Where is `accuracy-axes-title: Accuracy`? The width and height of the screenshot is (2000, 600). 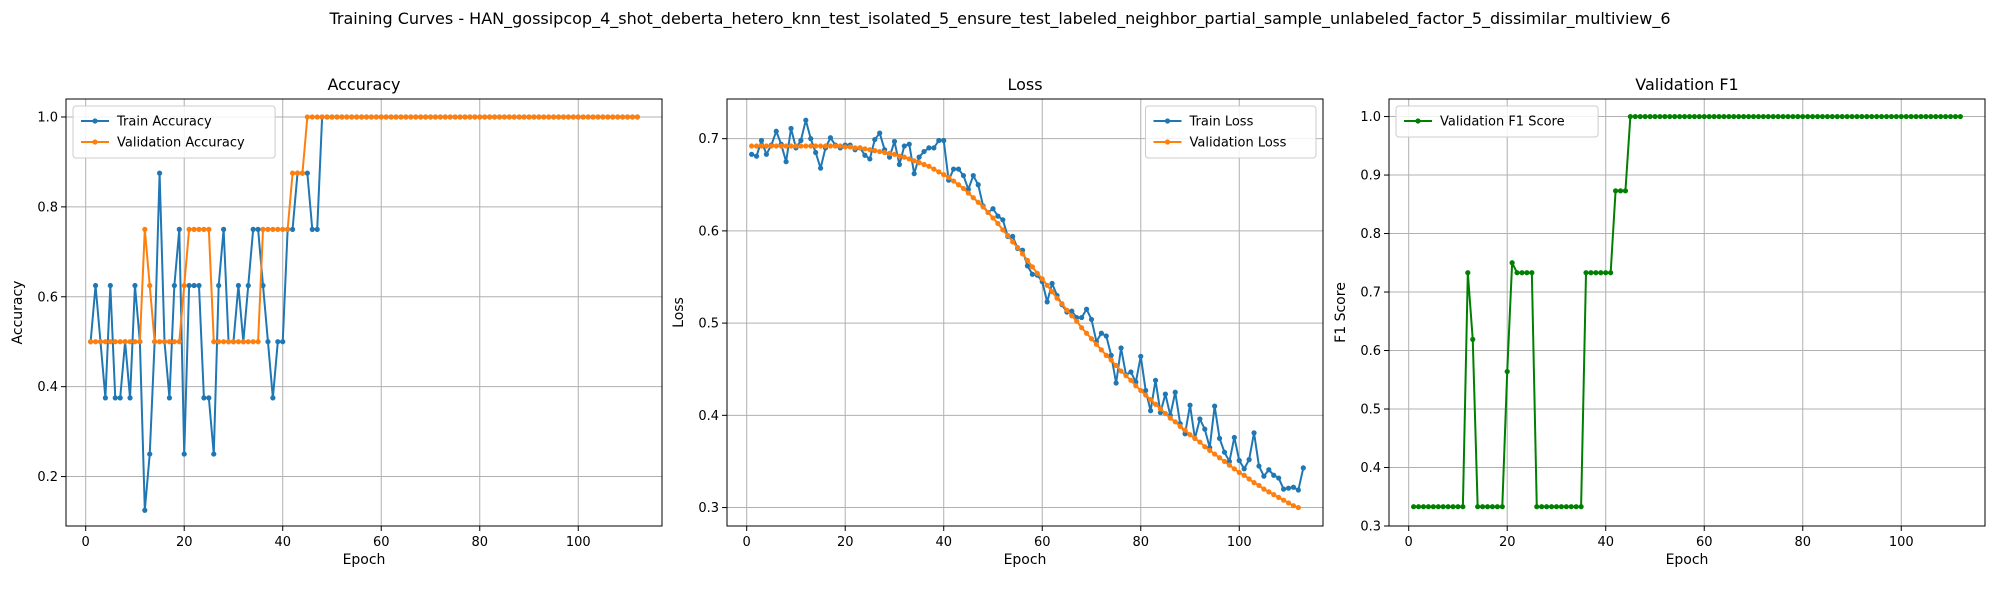
accuracy-axes-title: Accuracy is located at coordinates (363, 84).